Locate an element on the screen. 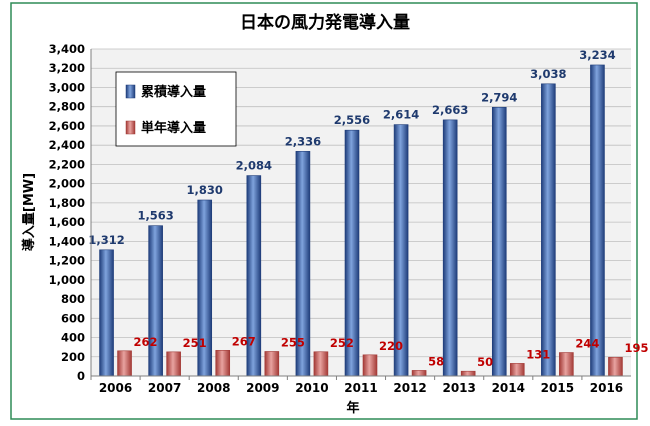 The image size is (650, 426). data-label: 1,830 is located at coordinates (205, 190).